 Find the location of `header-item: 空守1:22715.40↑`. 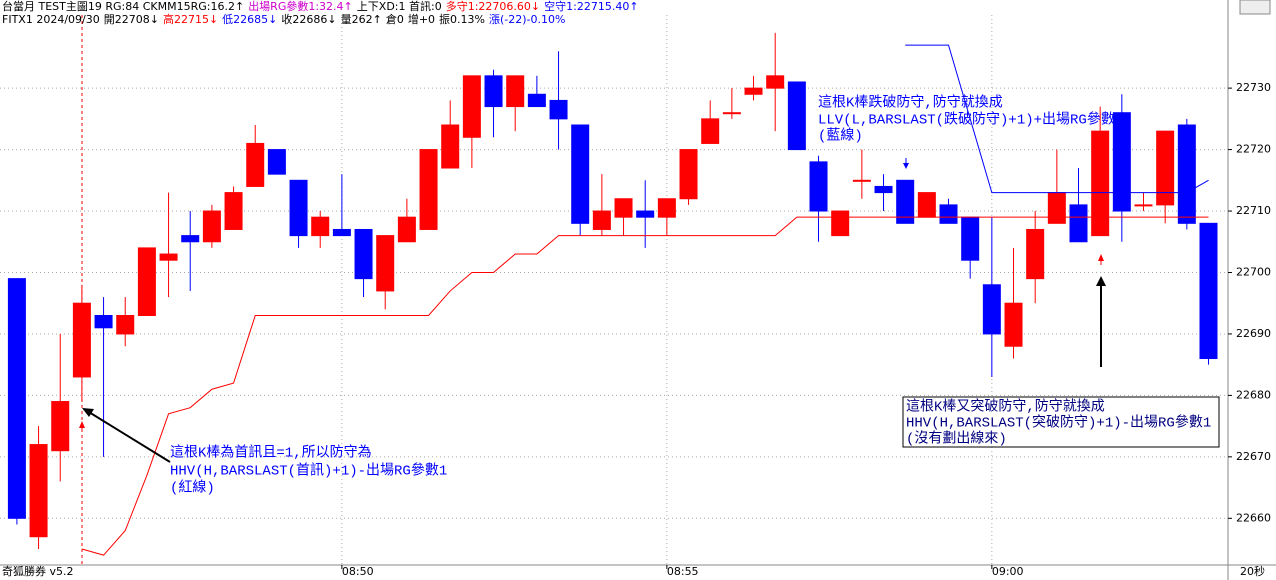

header-item: 空守1:22715.40↑ is located at coordinates (591, 6).